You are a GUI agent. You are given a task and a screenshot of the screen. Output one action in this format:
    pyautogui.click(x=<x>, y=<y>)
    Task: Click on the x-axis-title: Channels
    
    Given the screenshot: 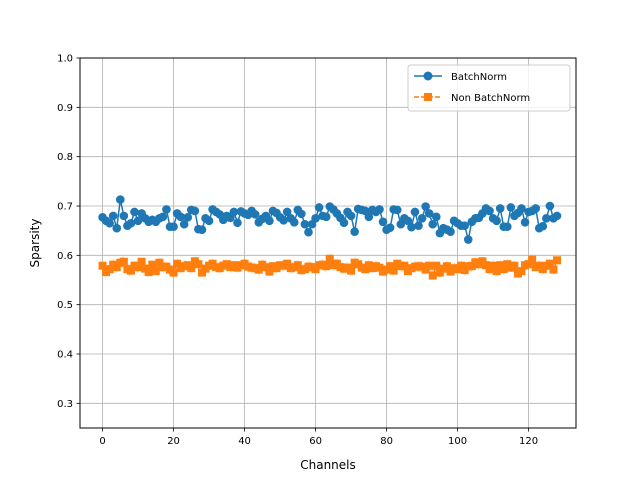 What is the action you would take?
    pyautogui.click(x=328, y=465)
    